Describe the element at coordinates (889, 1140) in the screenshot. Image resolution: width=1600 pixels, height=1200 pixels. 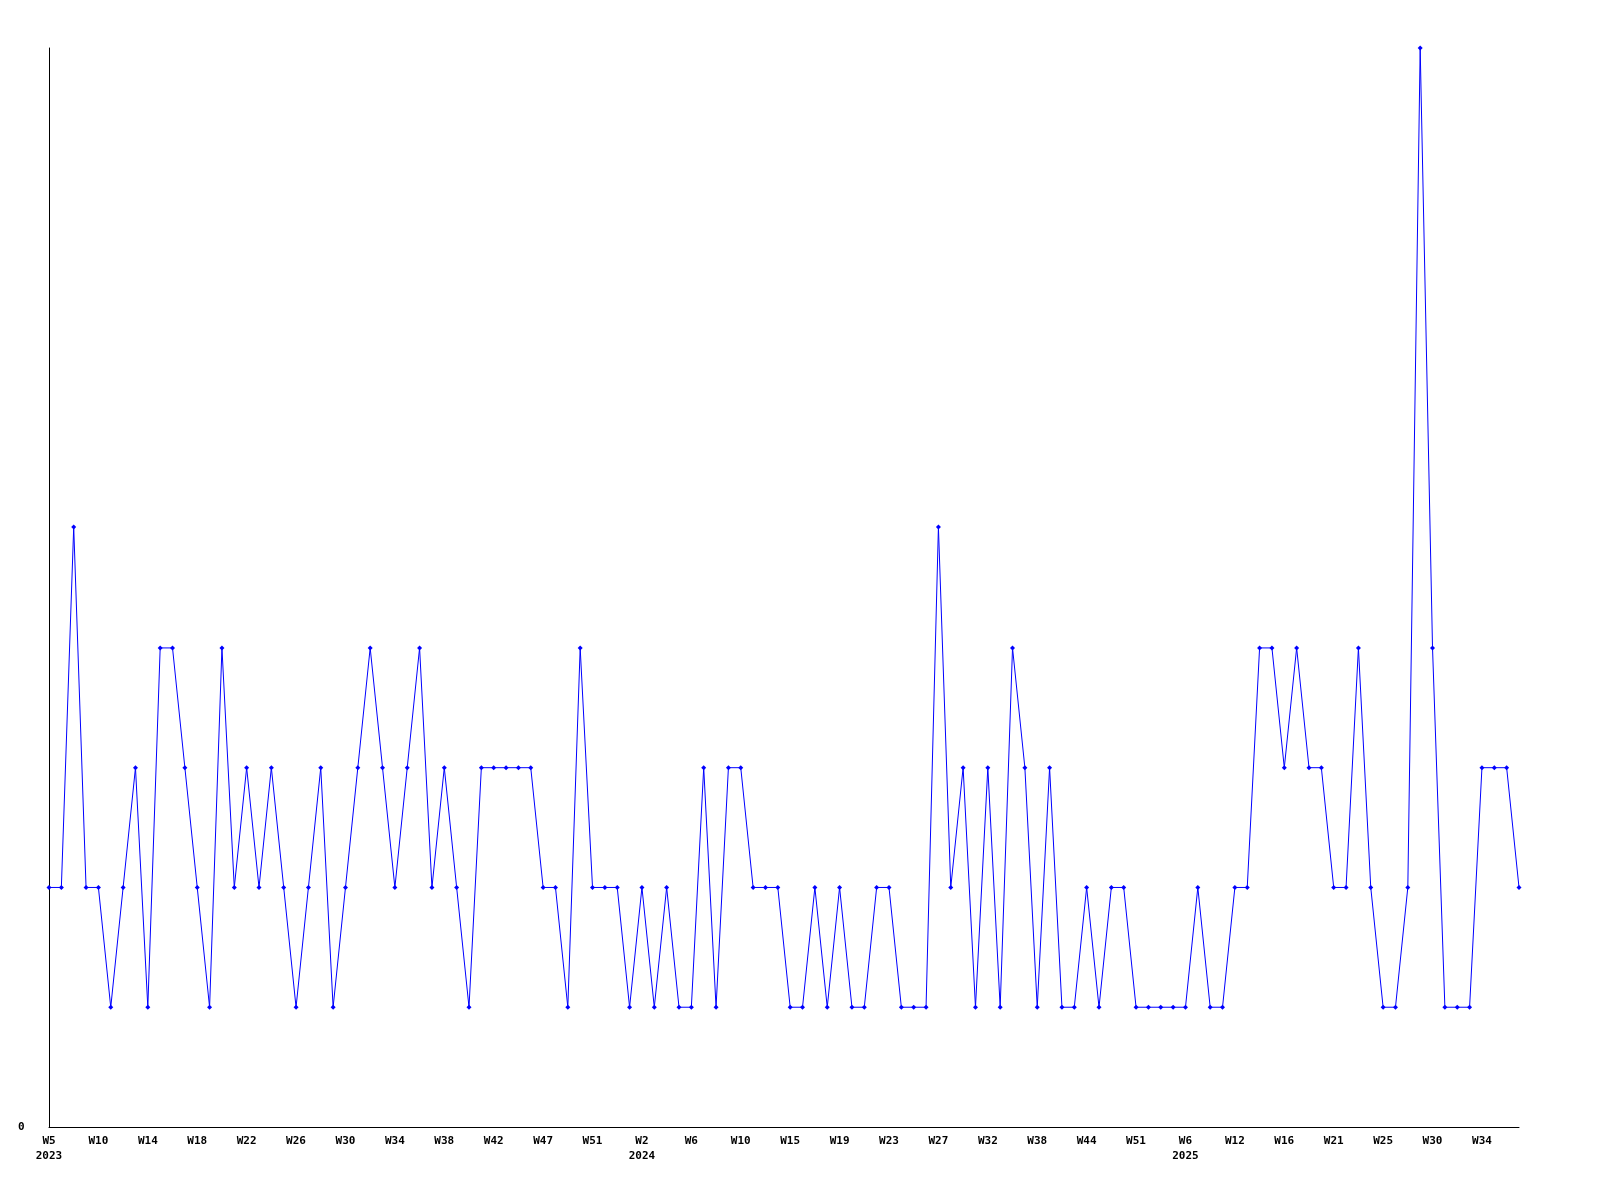
I see `x-tick-label: W23` at that location.